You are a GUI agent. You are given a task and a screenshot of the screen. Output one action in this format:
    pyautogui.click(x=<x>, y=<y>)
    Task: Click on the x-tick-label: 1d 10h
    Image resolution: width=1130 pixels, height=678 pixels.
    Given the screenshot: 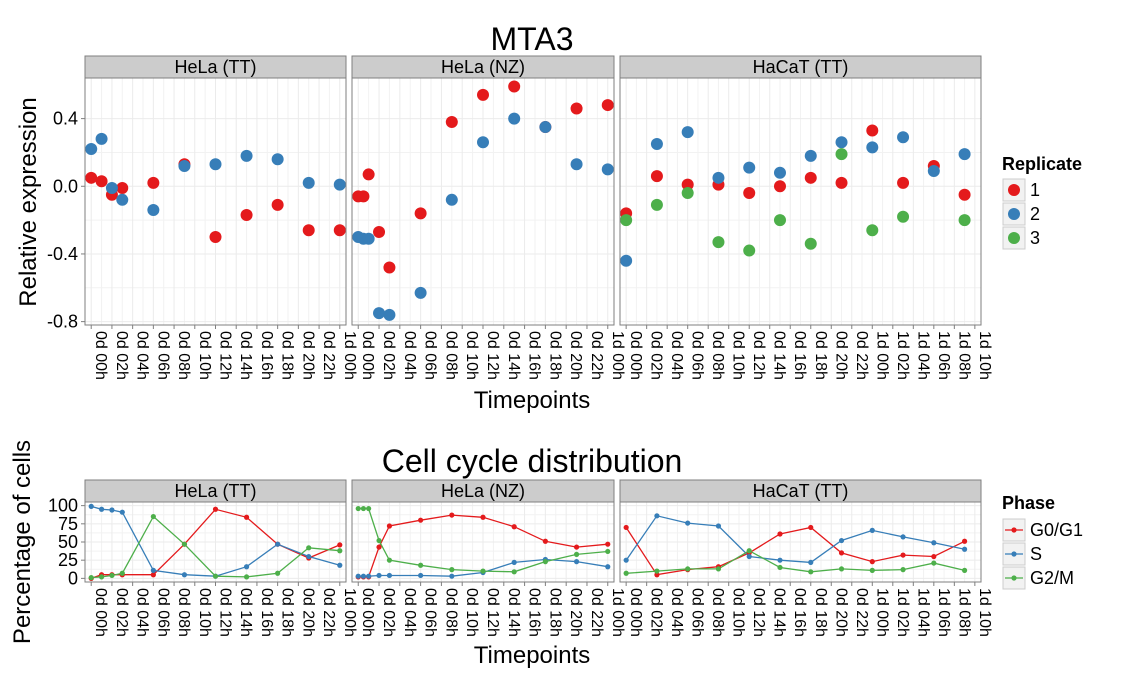 What is the action you would take?
    pyautogui.click(x=984, y=612)
    